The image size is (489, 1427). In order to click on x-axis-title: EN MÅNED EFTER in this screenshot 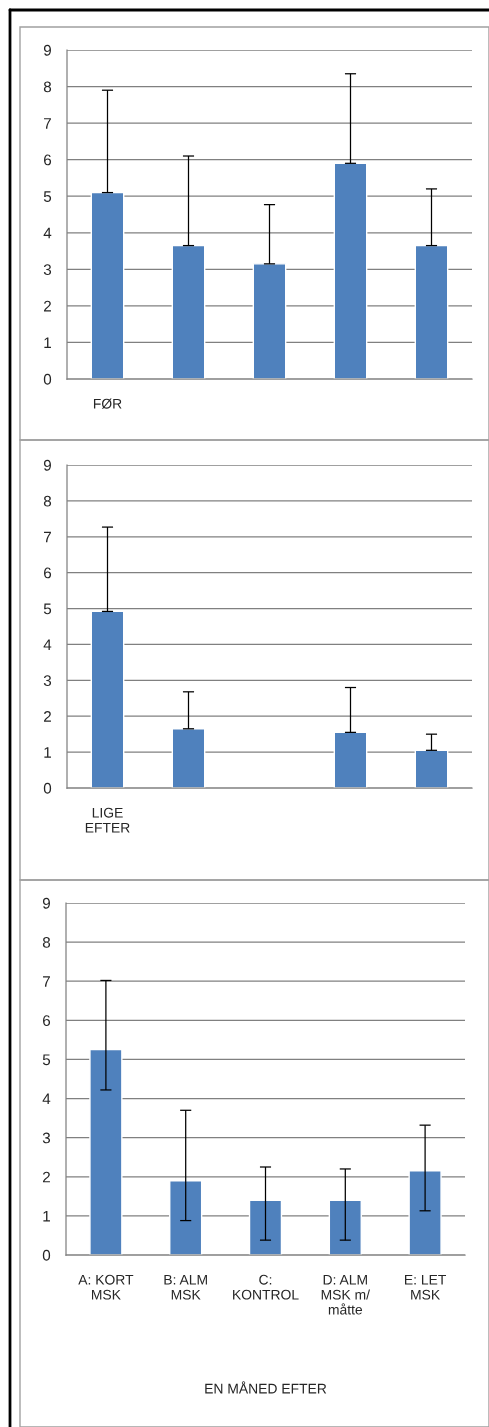, I will do `click(266, 1387)`.